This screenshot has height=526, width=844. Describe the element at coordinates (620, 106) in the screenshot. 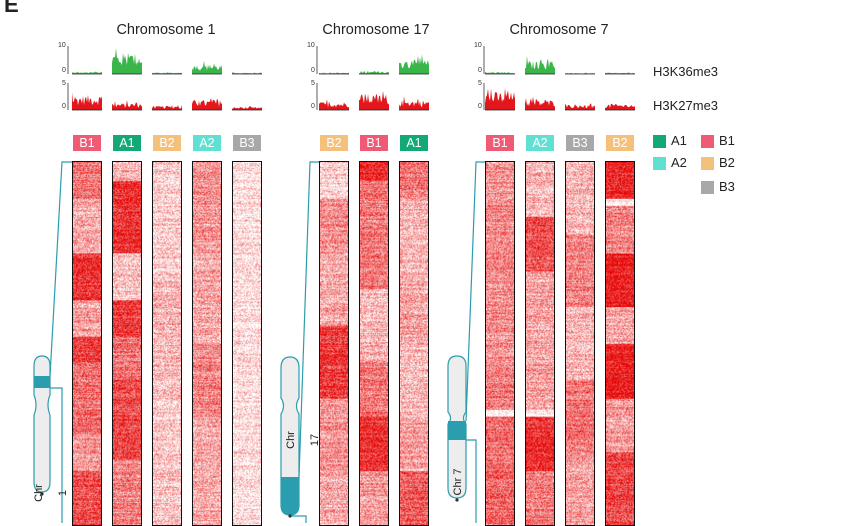

I see `h3k27me3-track-g2-c3` at that location.